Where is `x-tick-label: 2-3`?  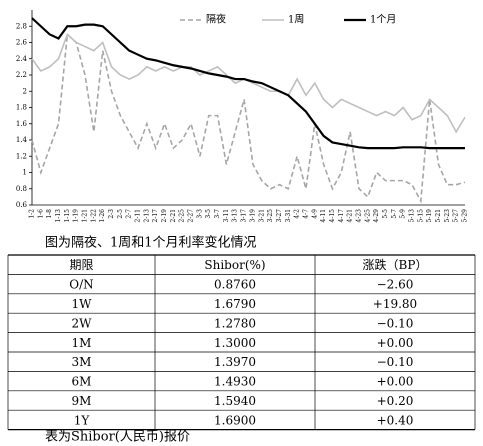 x-tick-label: 2-3 is located at coordinates (111, 214).